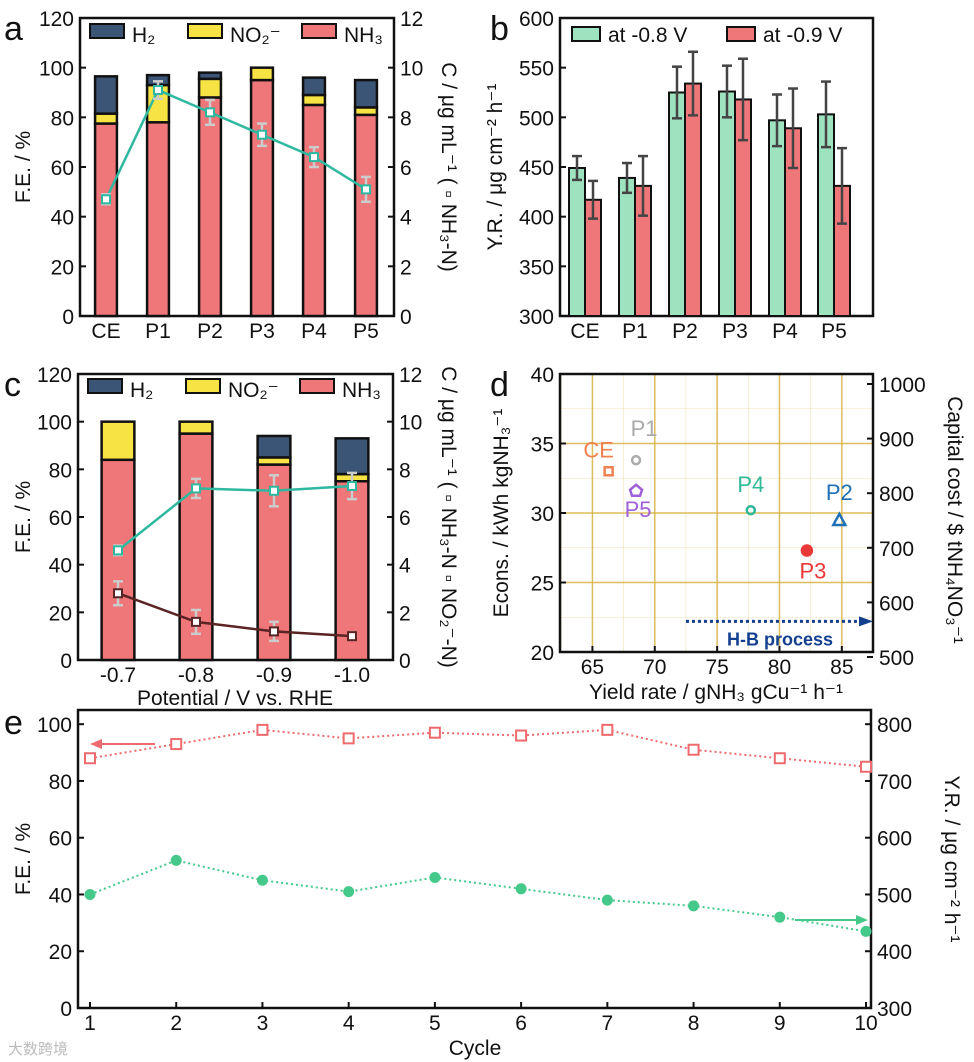 This screenshot has width=974, height=1062. I want to click on right-axis-tick-label: 2, so click(406, 267).